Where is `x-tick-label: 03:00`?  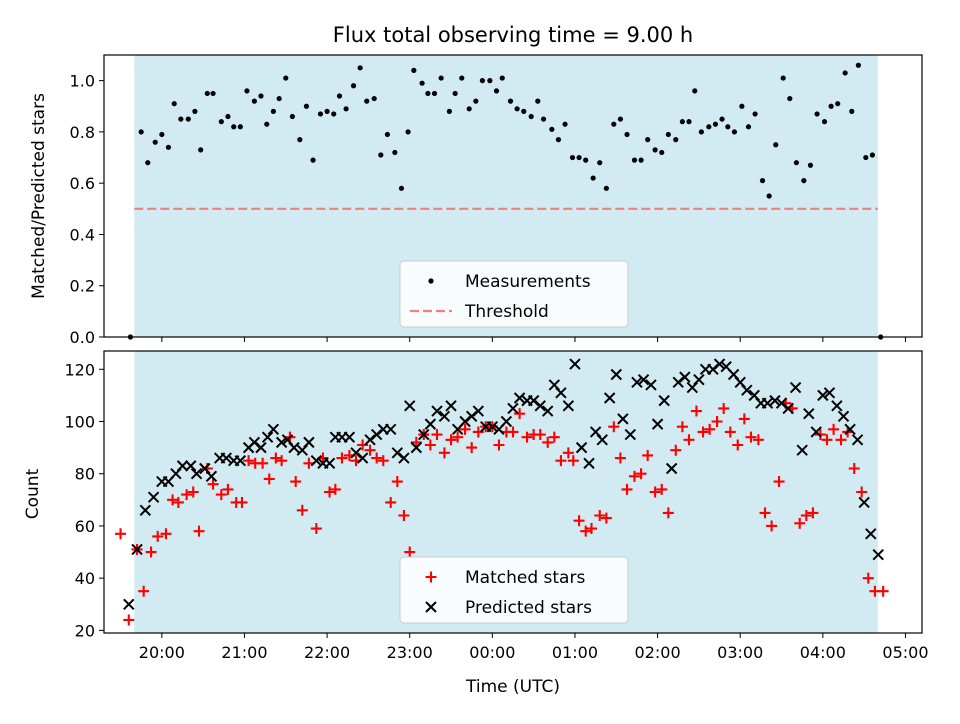
x-tick-label: 03:00 is located at coordinates (740, 652).